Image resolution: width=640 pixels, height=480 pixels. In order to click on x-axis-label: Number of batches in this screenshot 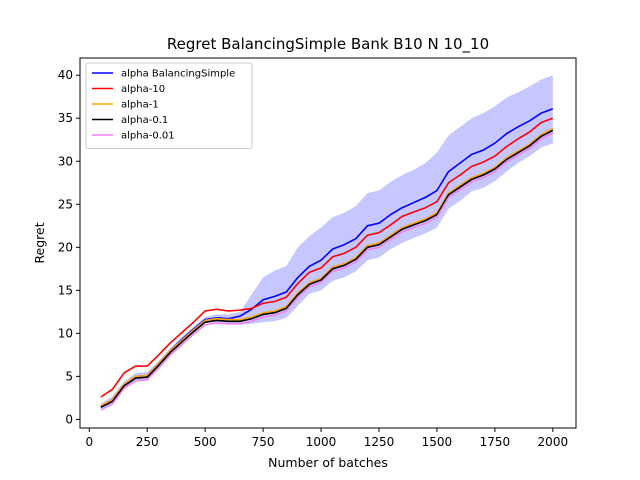, I will do `click(328, 462)`.